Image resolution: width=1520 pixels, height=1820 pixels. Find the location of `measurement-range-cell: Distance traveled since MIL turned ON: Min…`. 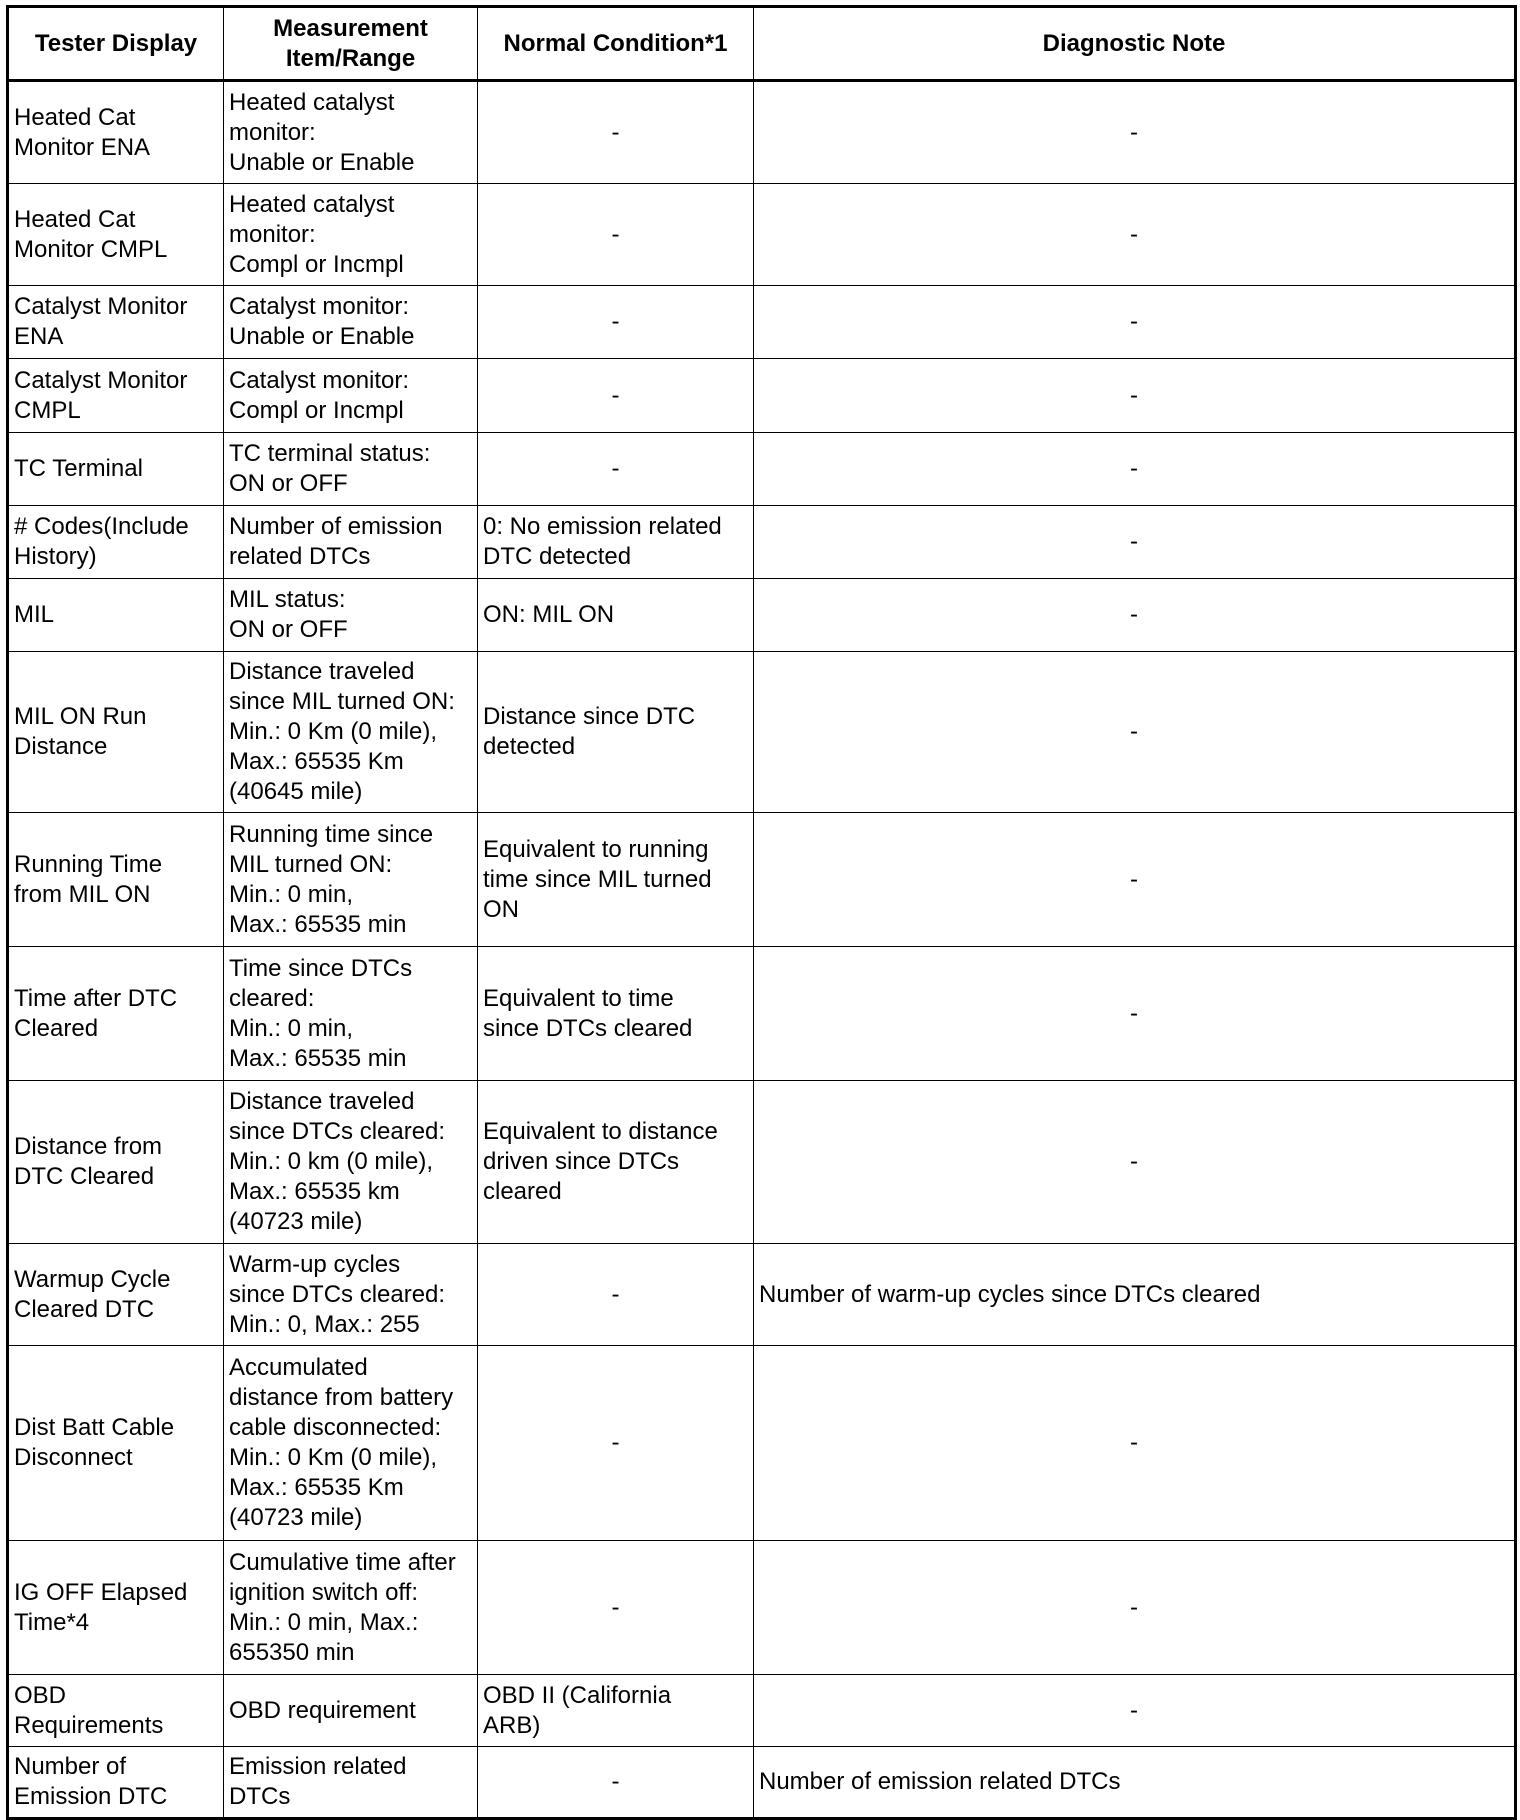

measurement-range-cell: Distance traveled since MIL turned ON: Min… is located at coordinates (350, 732).